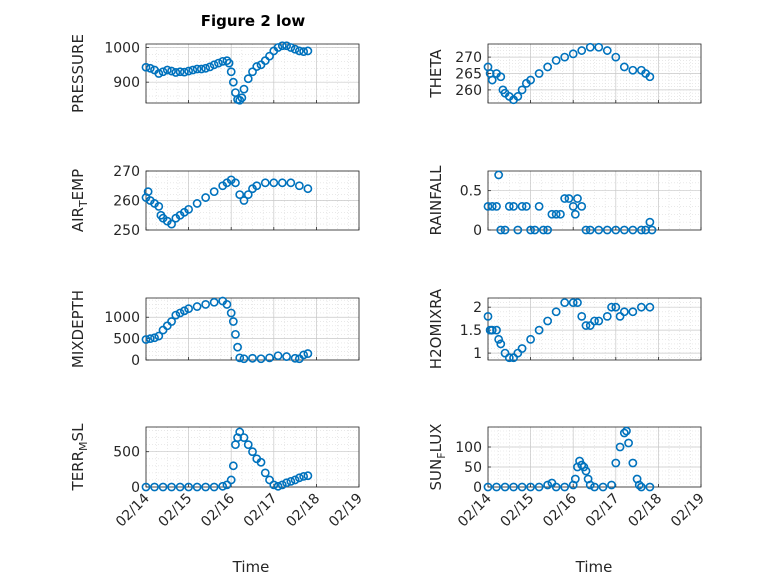 The width and height of the screenshot is (778, 583). I want to click on panel-pressure: 900 1000 PRESSURE, so click(214, 73).